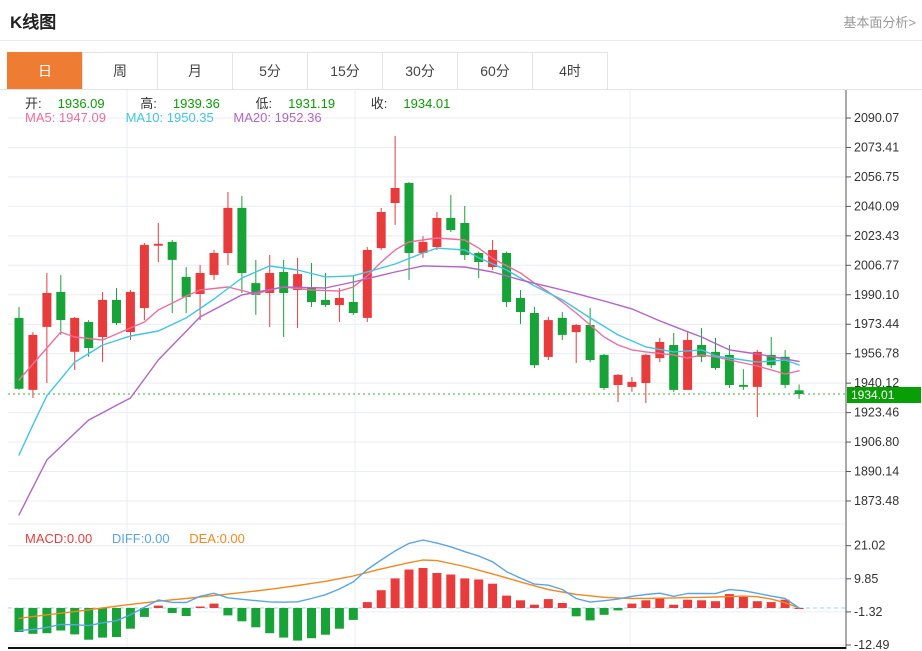 This screenshot has width=922, height=651. I want to click on diff-line, so click(409, 585).